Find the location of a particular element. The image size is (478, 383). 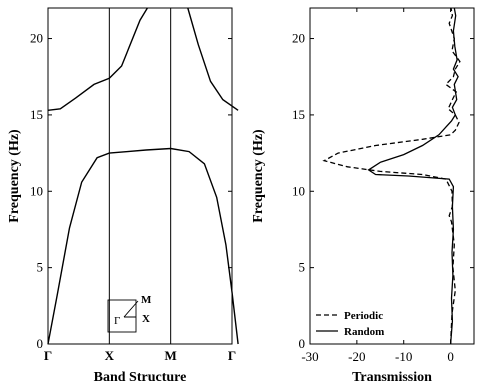

left-y-axis-label: Frequency (Hz) is located at coordinates (14, 176).